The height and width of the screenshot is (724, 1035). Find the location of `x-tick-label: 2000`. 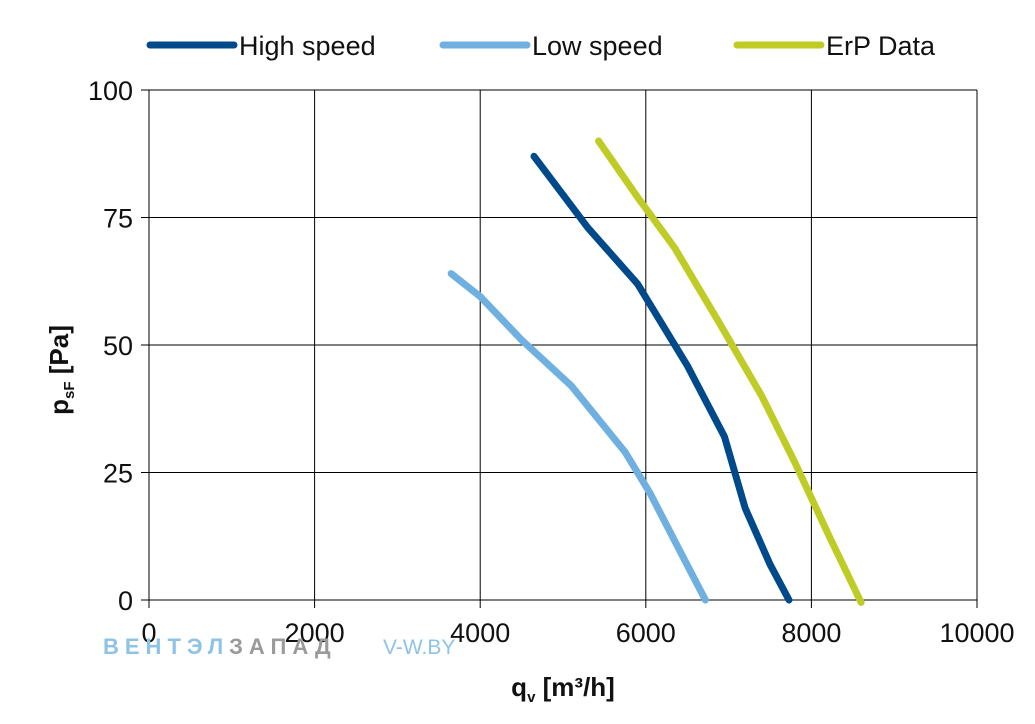

x-tick-label: 2000 is located at coordinates (315, 633).